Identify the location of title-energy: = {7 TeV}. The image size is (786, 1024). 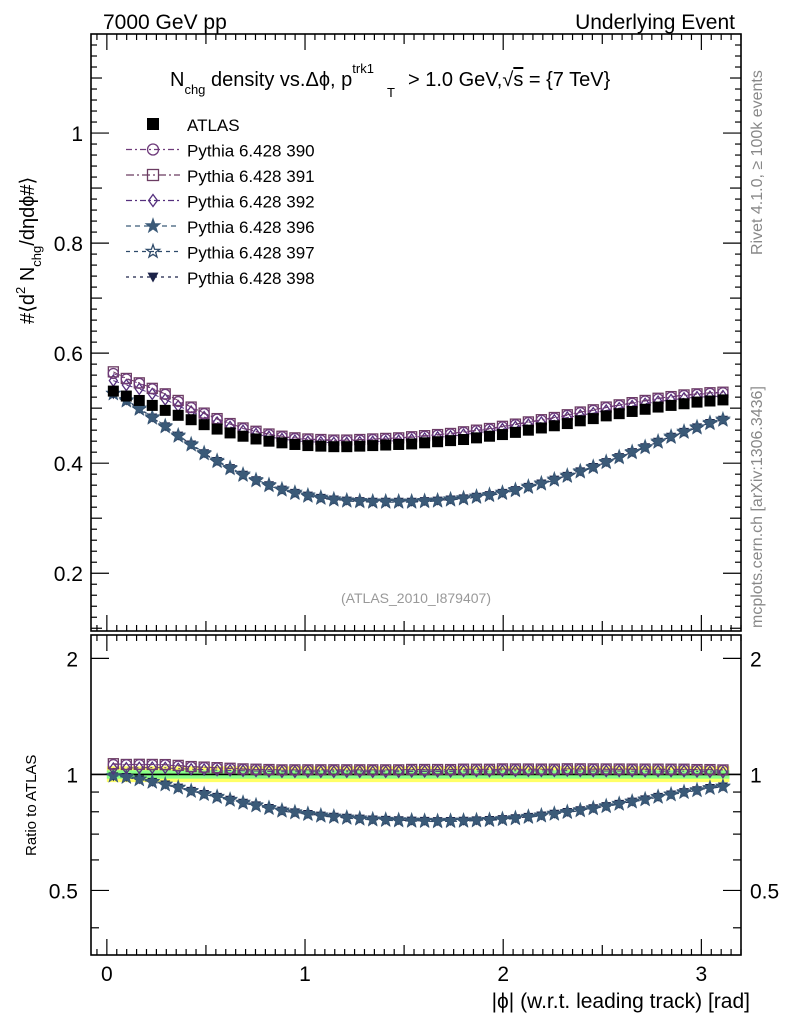
(566, 80).